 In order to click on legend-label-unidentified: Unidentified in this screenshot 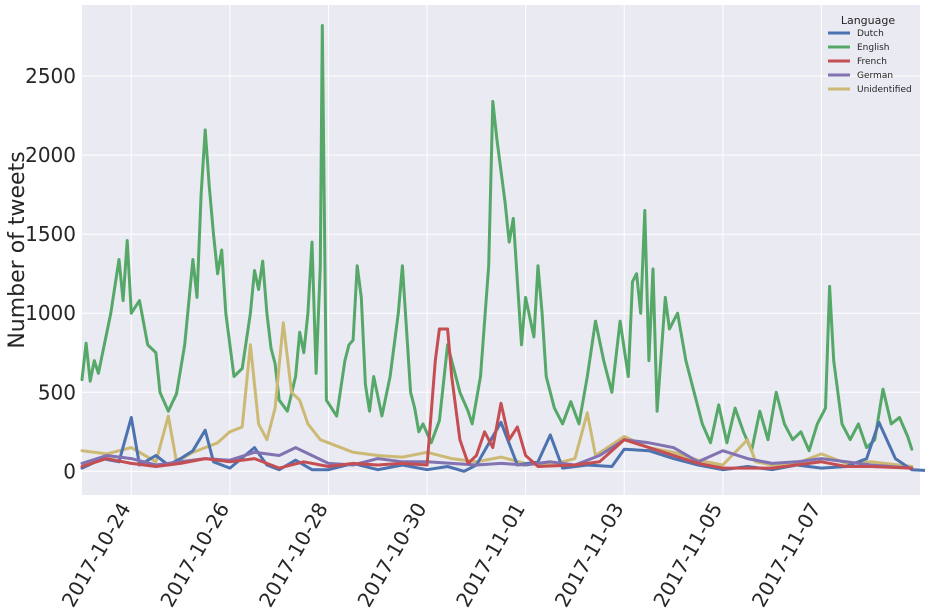, I will do `click(884, 90)`.